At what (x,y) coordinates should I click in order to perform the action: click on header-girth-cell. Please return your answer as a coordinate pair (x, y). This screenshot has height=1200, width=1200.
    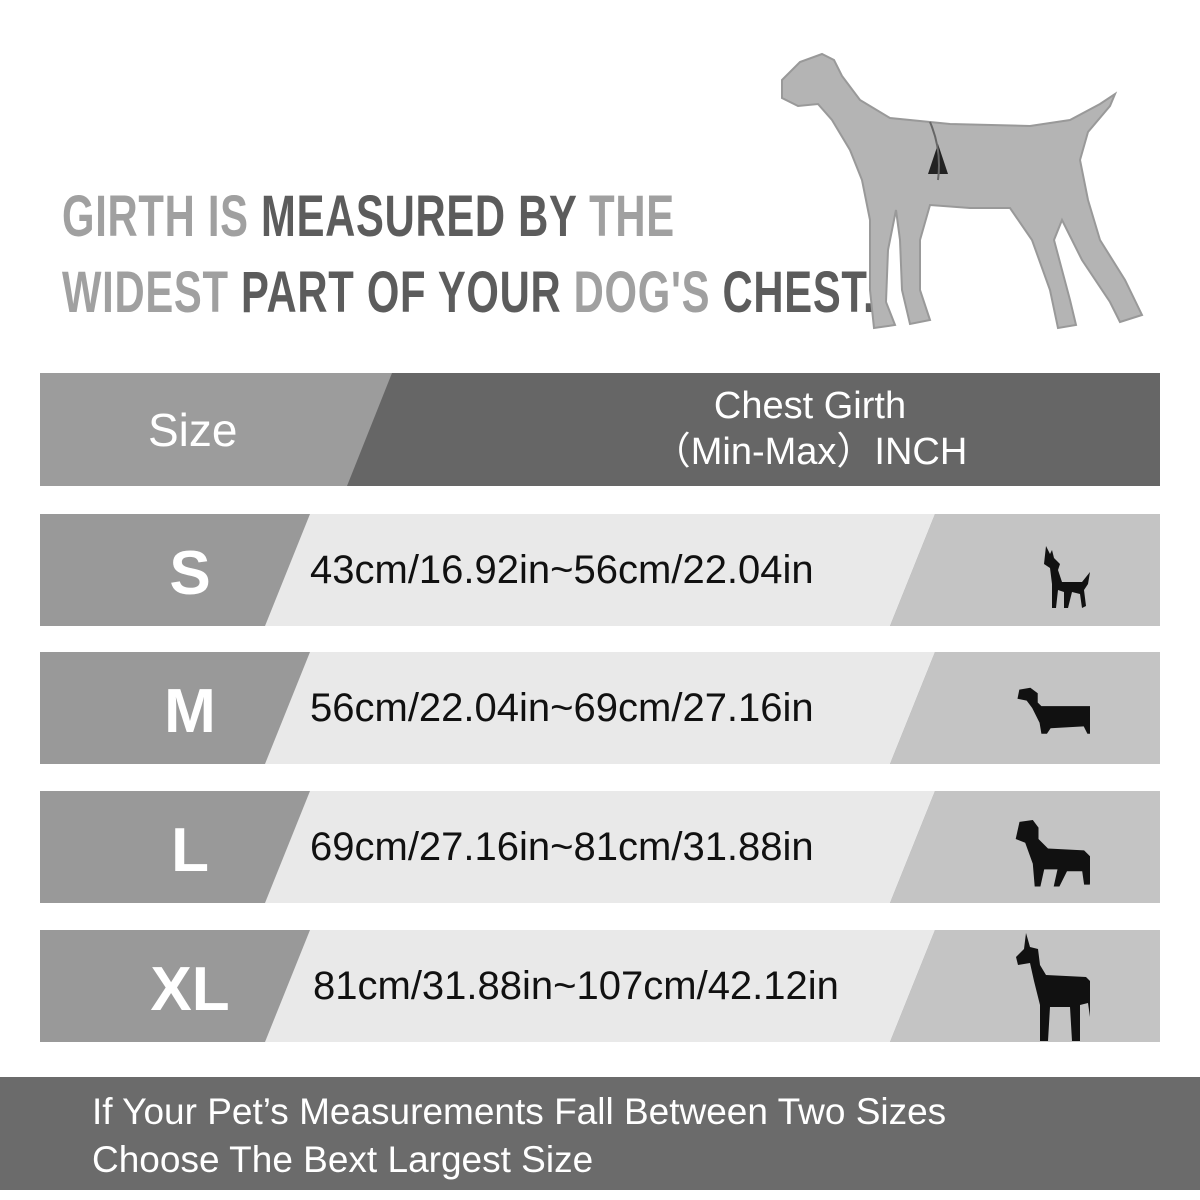
    Looking at the image, I should click on (753, 429).